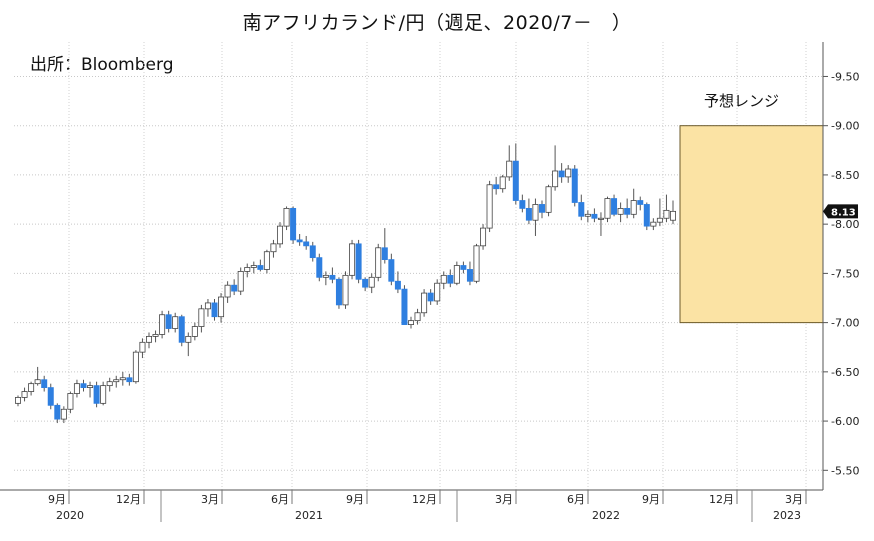 The image size is (874, 541). I want to click on last-value-label: 8.13, so click(843, 212).